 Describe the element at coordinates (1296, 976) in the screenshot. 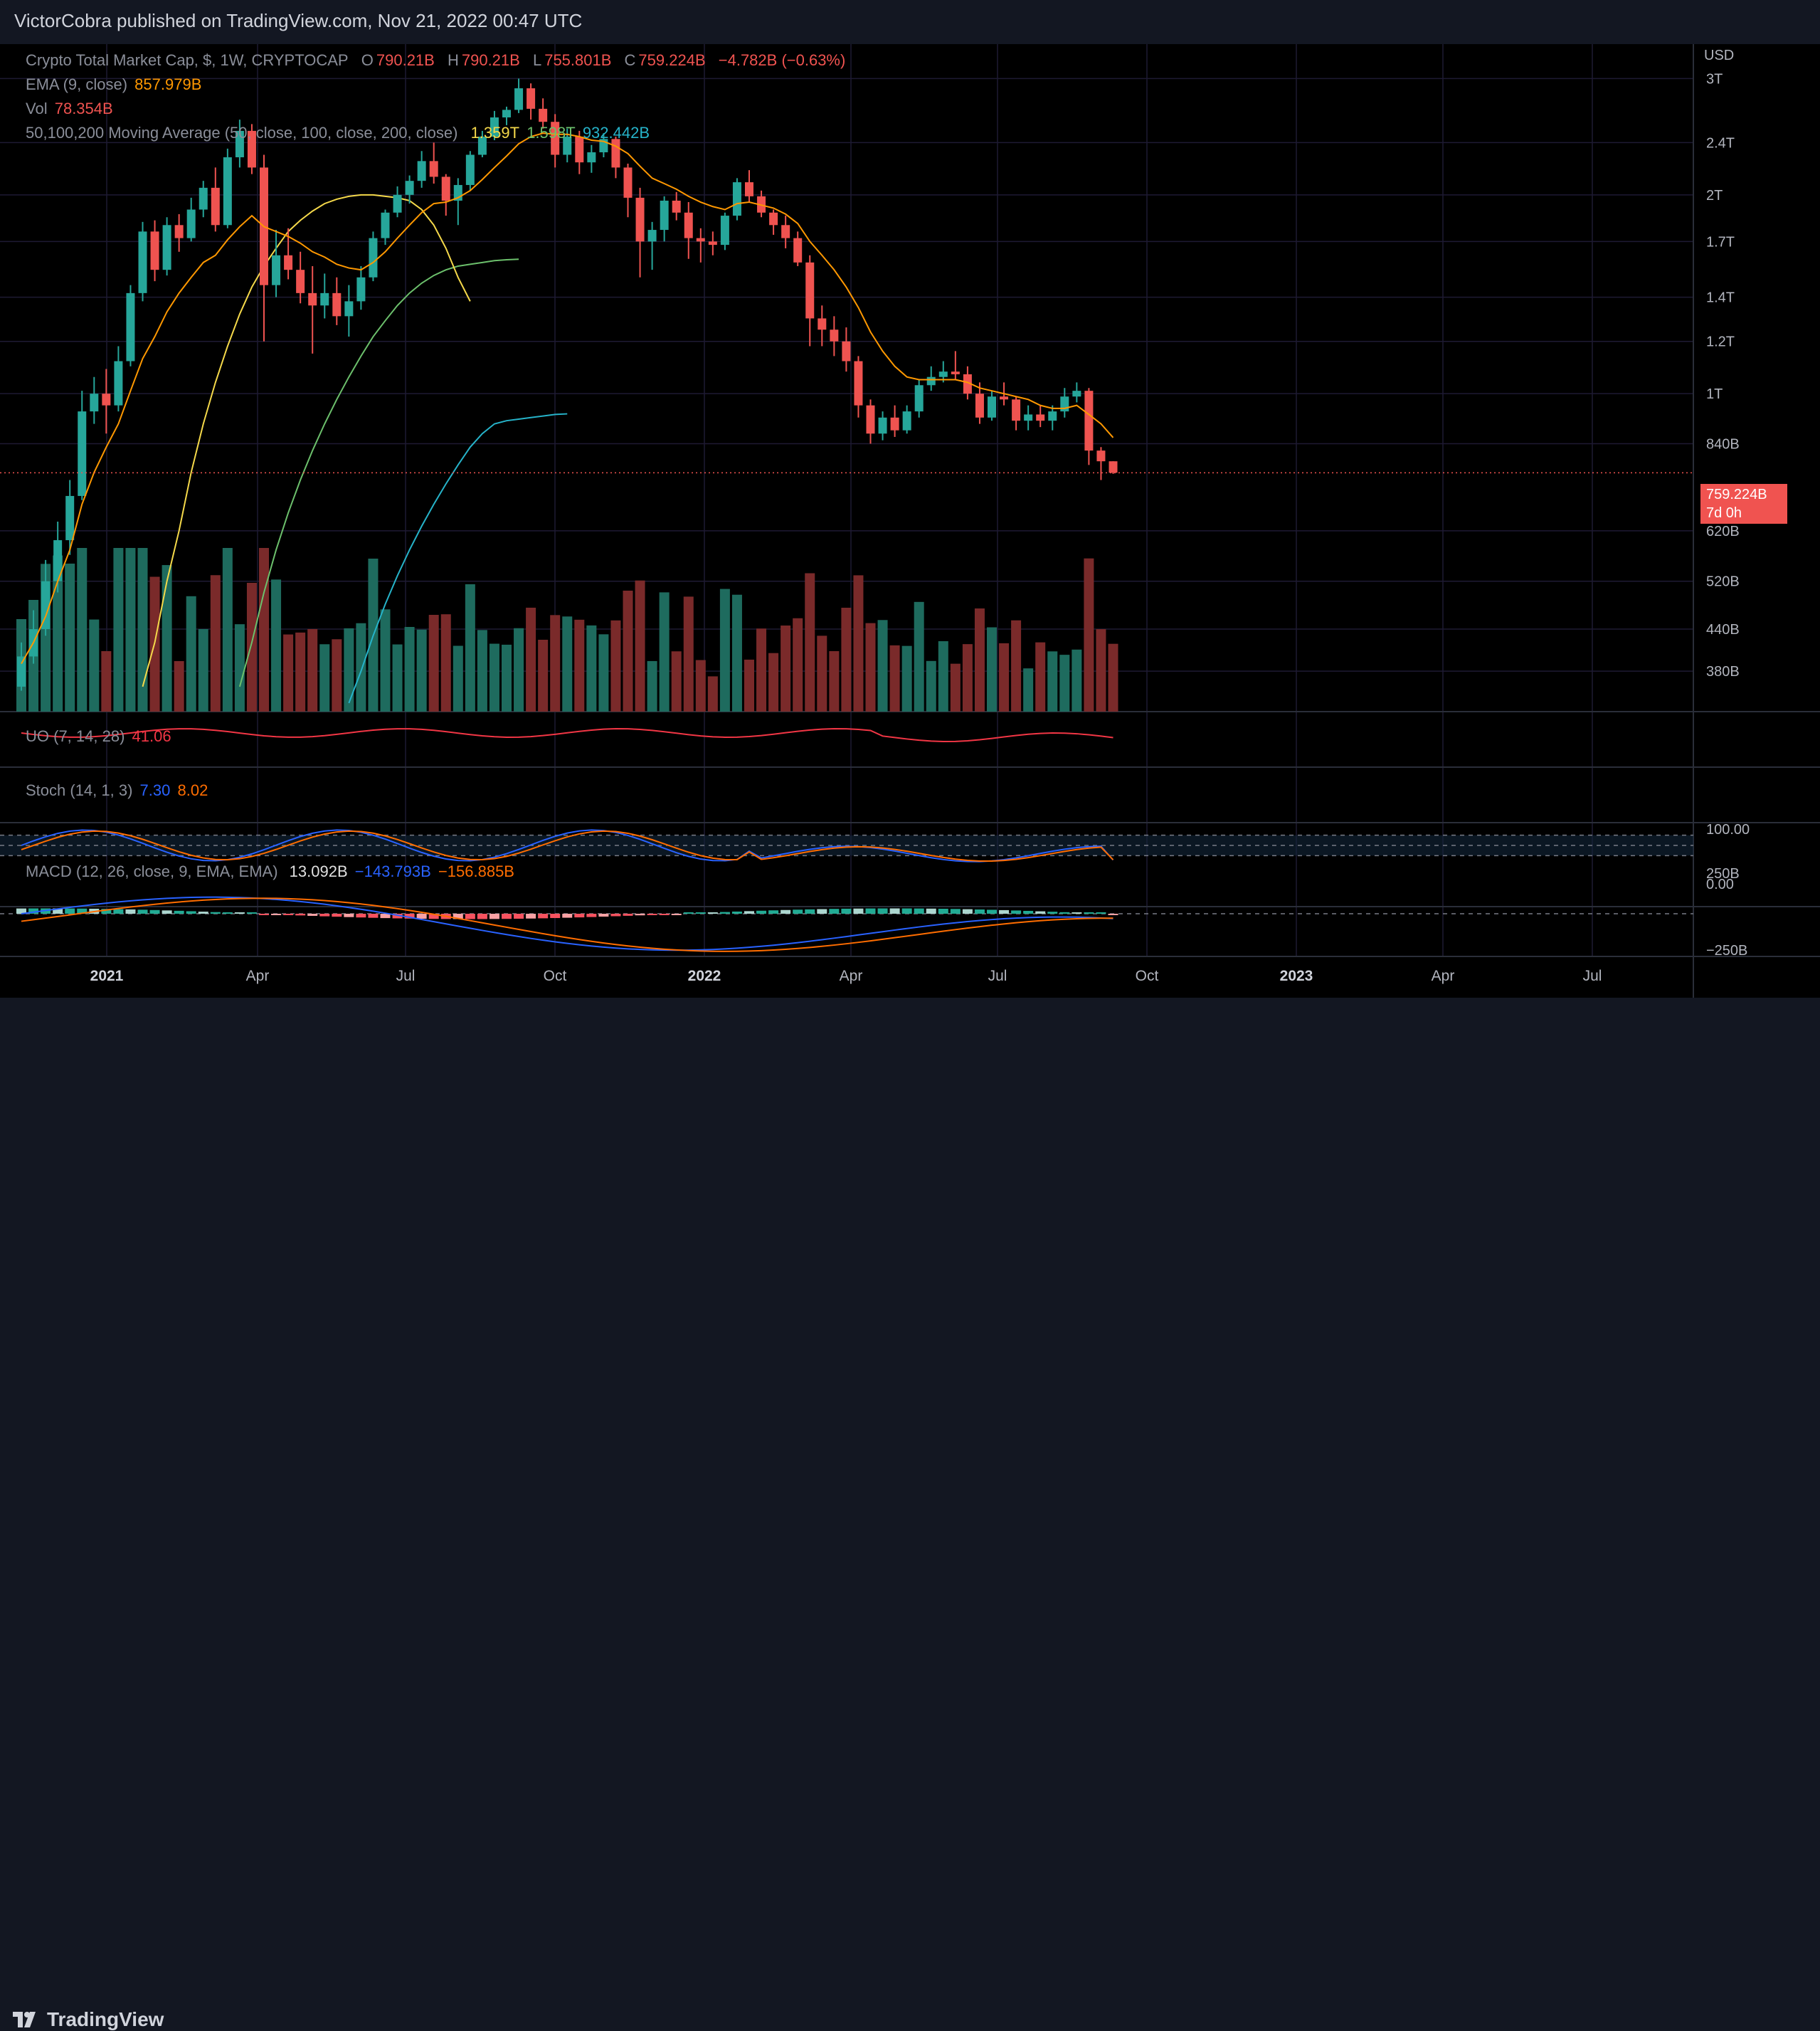

I see `x-tick-label: 2023` at that location.